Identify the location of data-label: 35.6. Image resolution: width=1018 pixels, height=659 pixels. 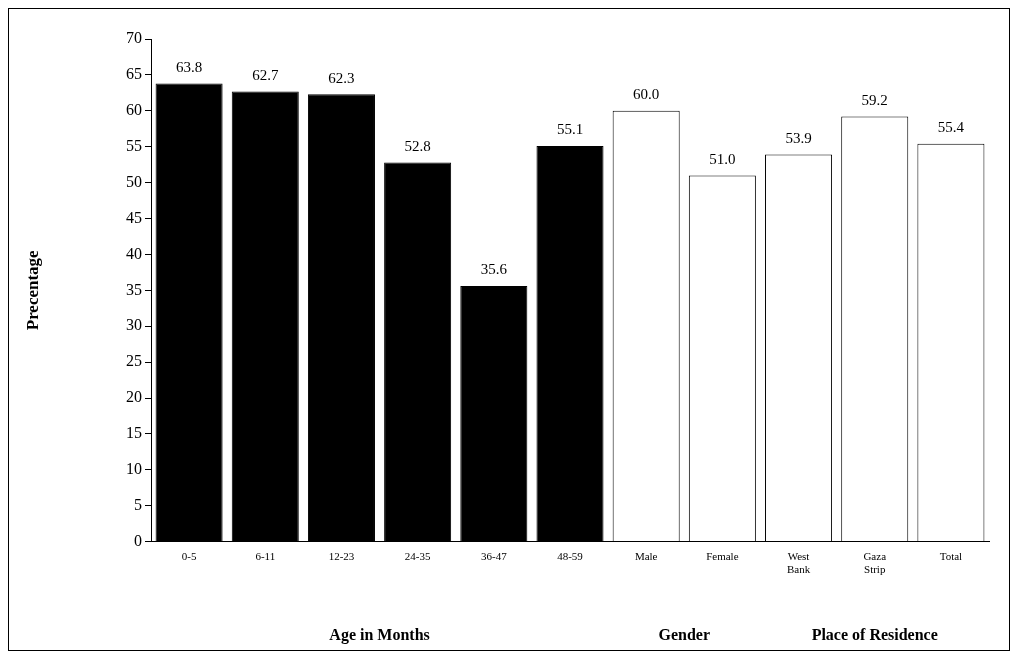
(494, 269).